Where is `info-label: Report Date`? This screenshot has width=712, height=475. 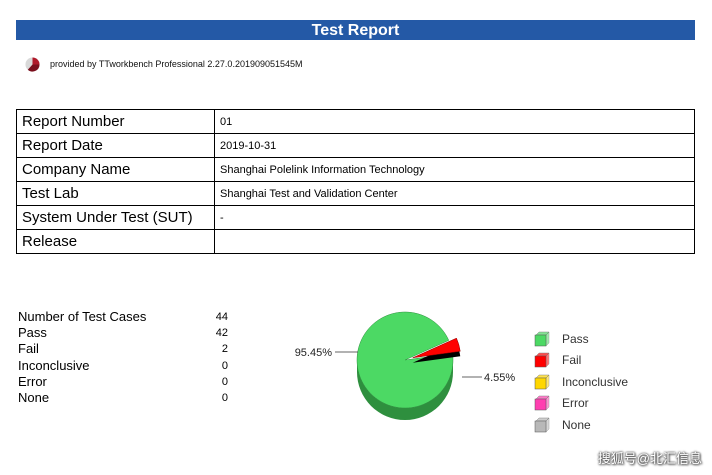
info-label: Report Date is located at coordinates (115, 145).